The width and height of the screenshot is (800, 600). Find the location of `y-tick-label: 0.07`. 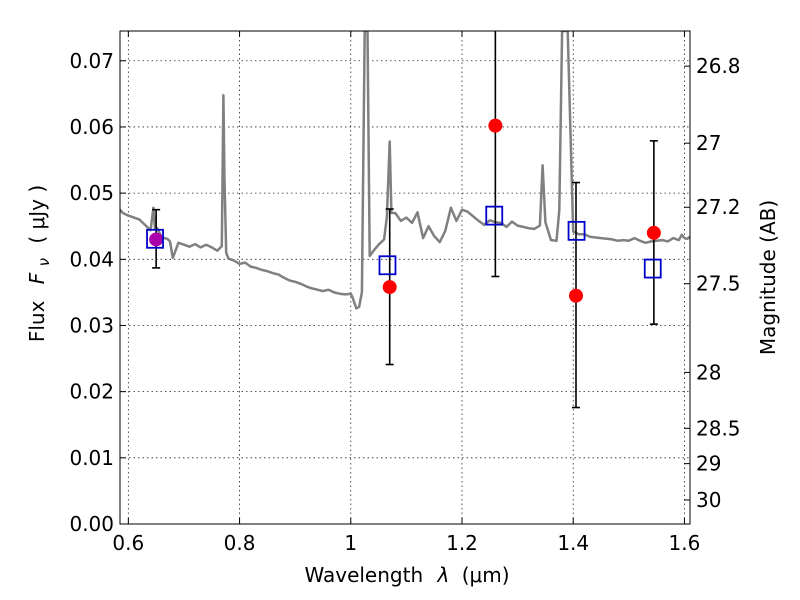

y-tick-label: 0.07 is located at coordinates (91, 61).